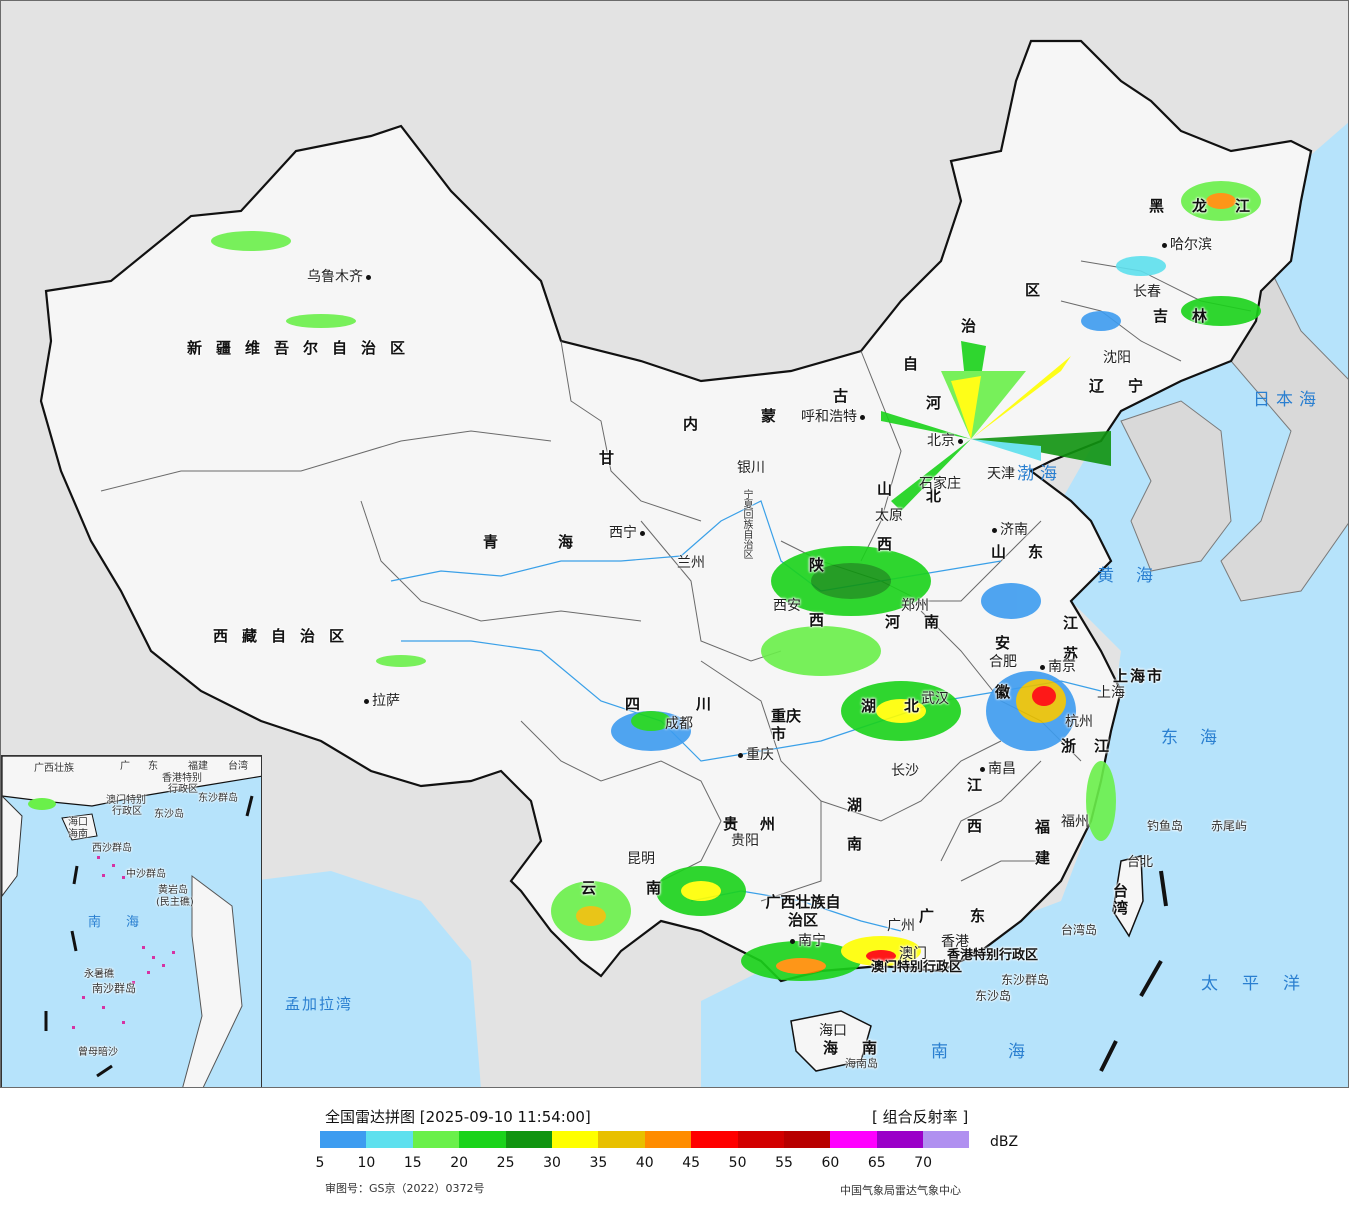  Describe the element at coordinates (183, 789) in the screenshot. I see `inset-label-hk-sar: 行政区` at that location.